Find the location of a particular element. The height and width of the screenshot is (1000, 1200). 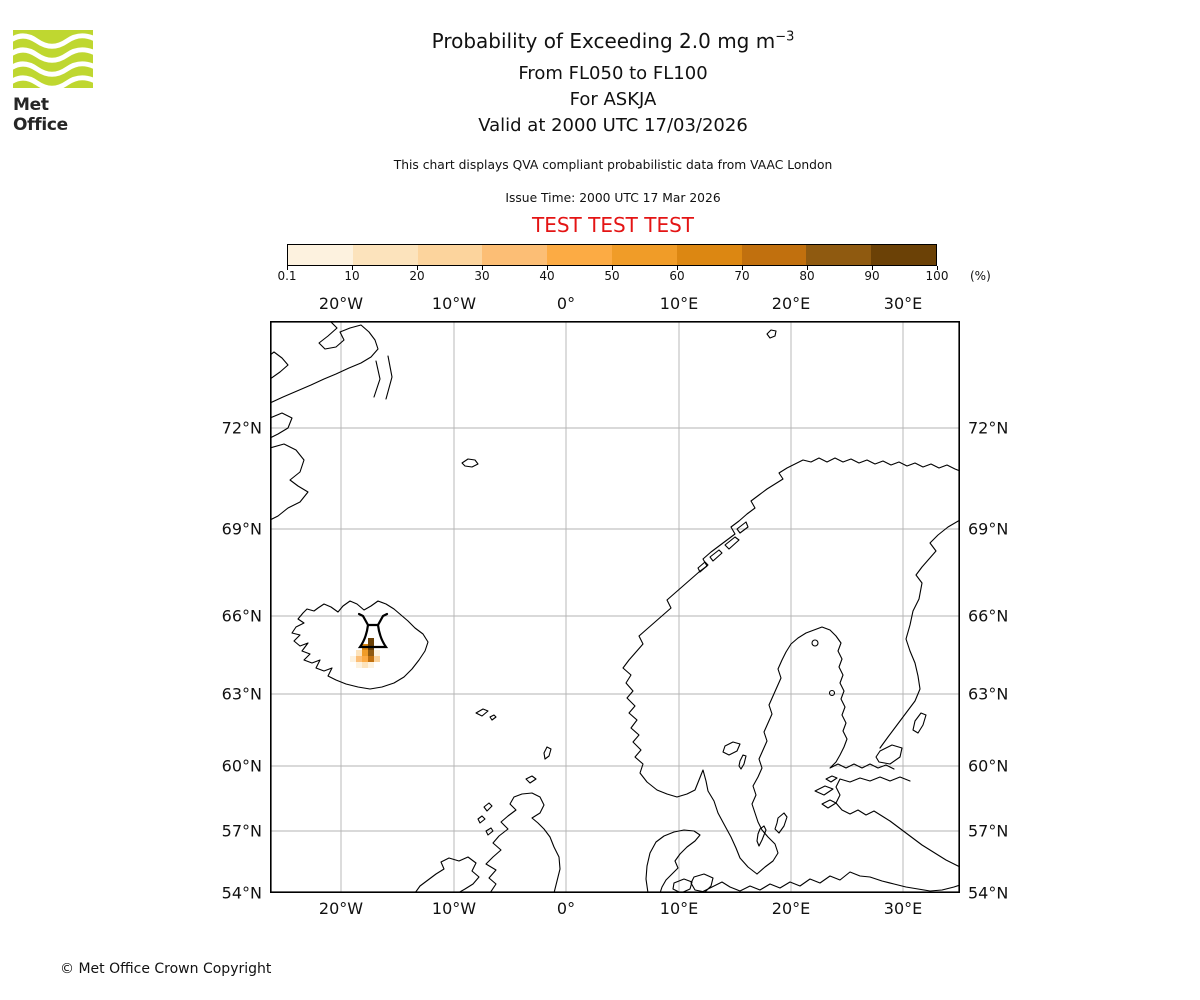

longitude-label-0°: 0° is located at coordinates (566, 303).